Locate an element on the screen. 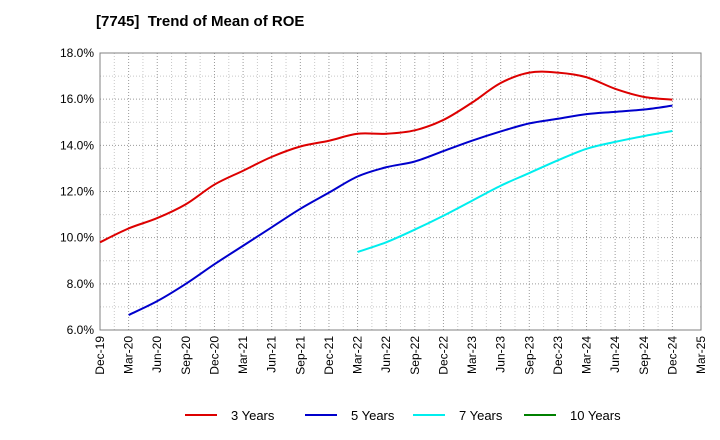 This screenshot has width=720, height=440. x-tick-label: Mar-21 is located at coordinates (243, 355).